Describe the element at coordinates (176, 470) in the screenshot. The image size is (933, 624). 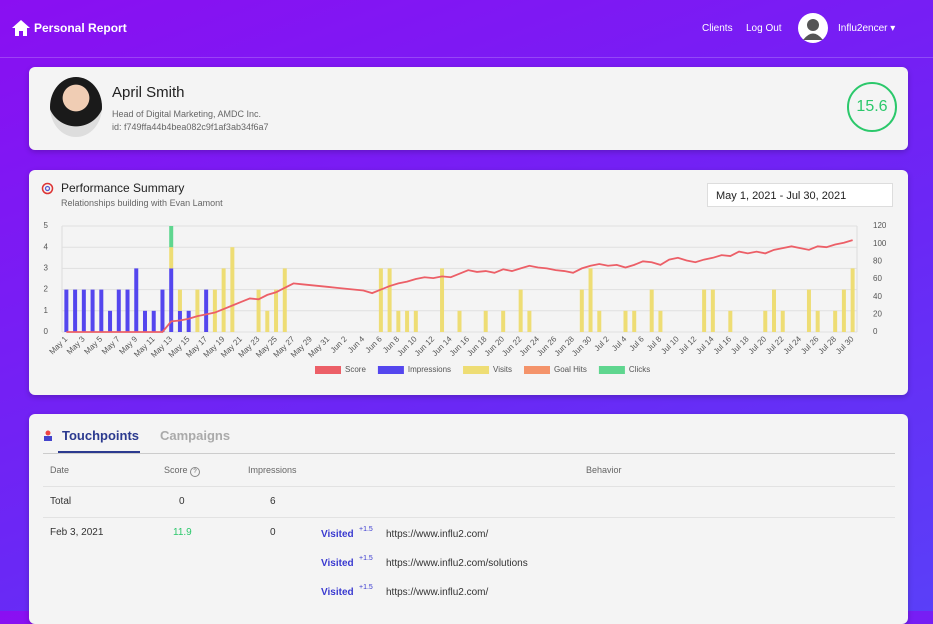
I see `header-text: Score` at that location.